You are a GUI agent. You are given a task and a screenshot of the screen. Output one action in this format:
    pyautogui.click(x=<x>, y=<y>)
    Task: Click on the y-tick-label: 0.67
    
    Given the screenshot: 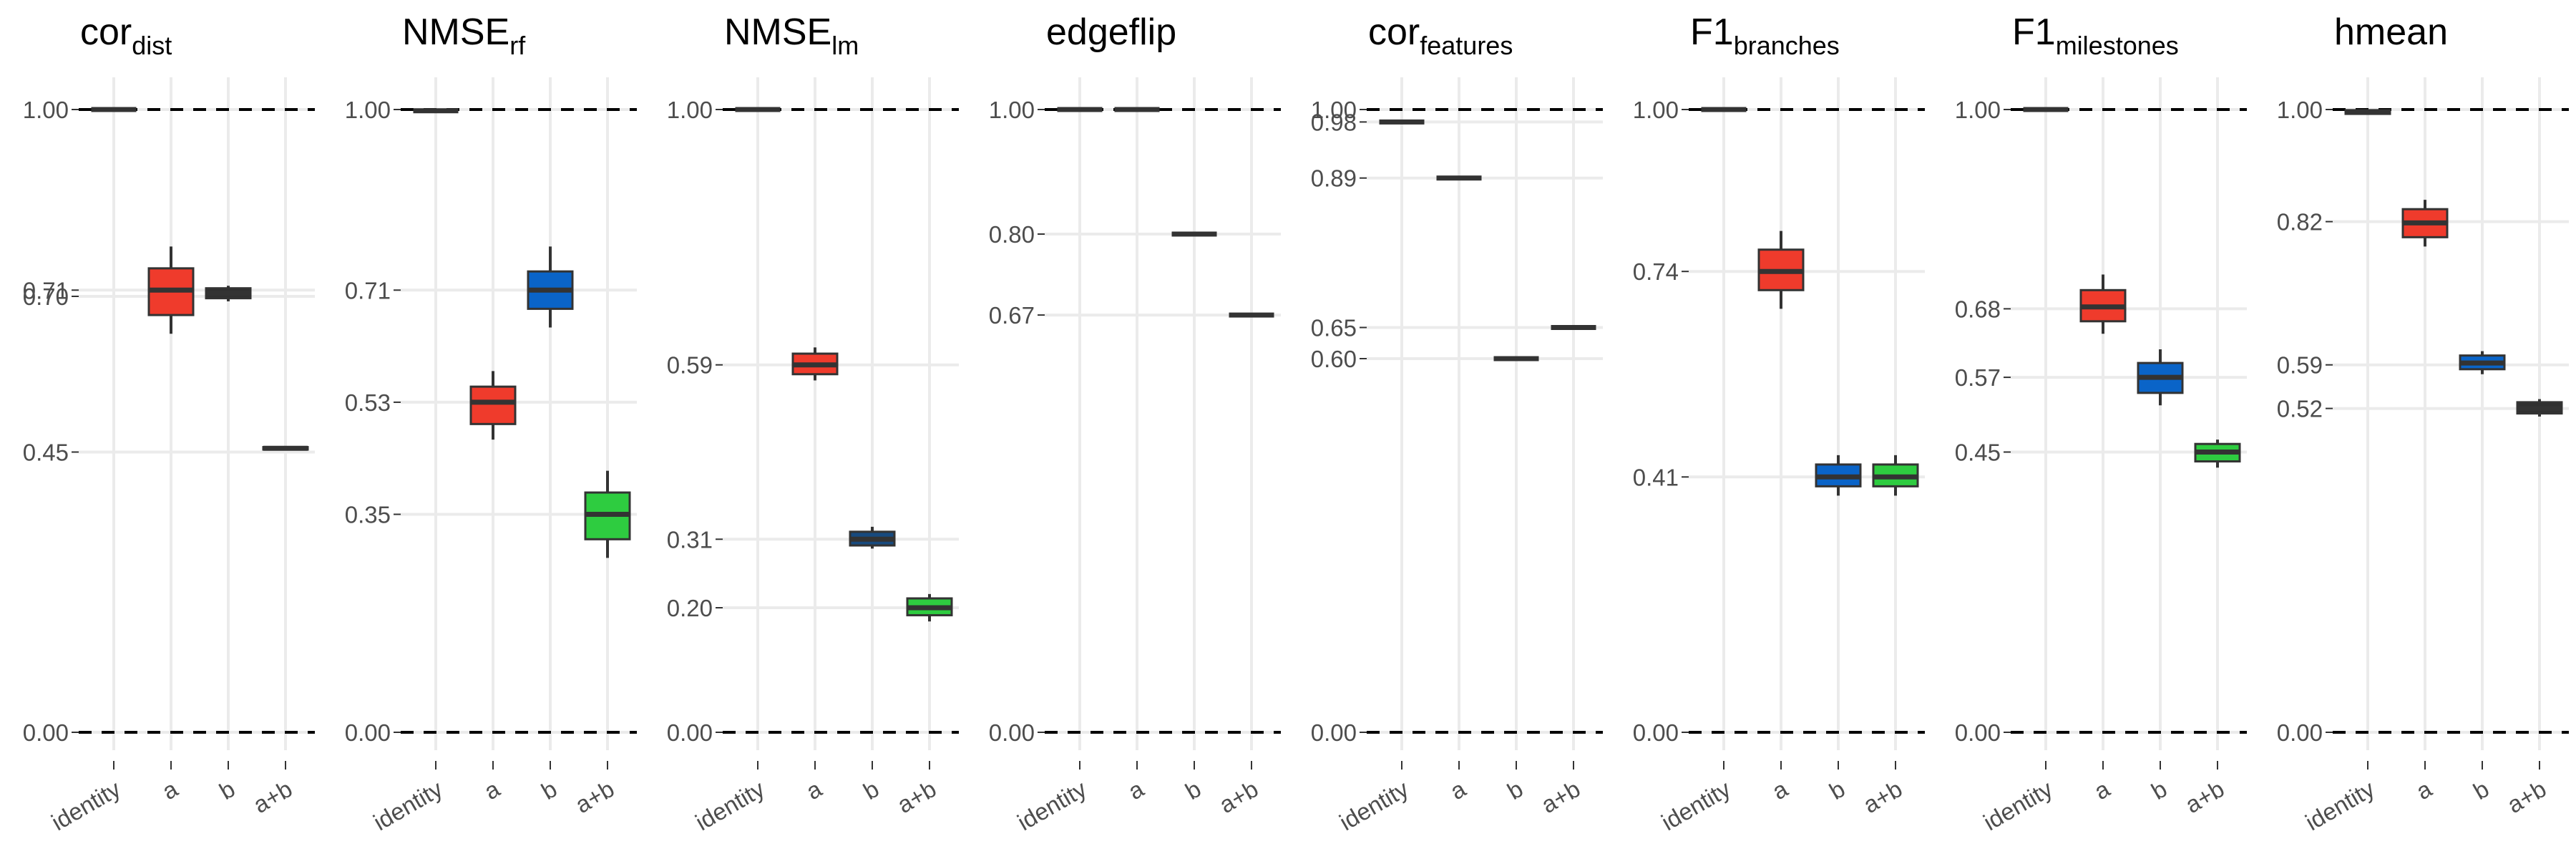 What is the action you would take?
    pyautogui.click(x=1012, y=315)
    